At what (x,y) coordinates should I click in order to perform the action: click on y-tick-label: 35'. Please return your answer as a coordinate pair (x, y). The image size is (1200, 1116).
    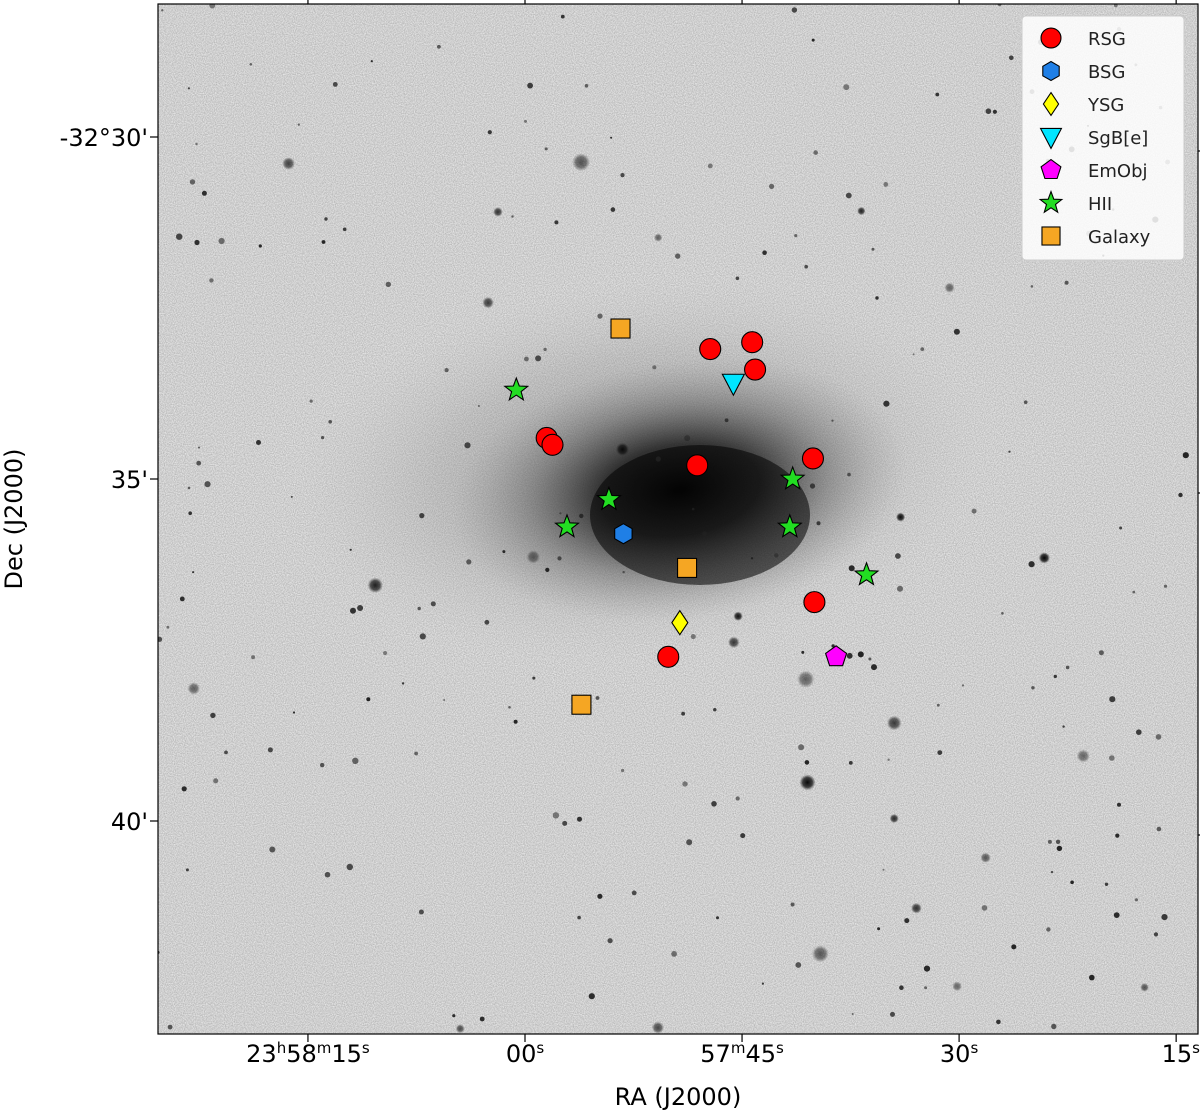
    Looking at the image, I should click on (129, 480).